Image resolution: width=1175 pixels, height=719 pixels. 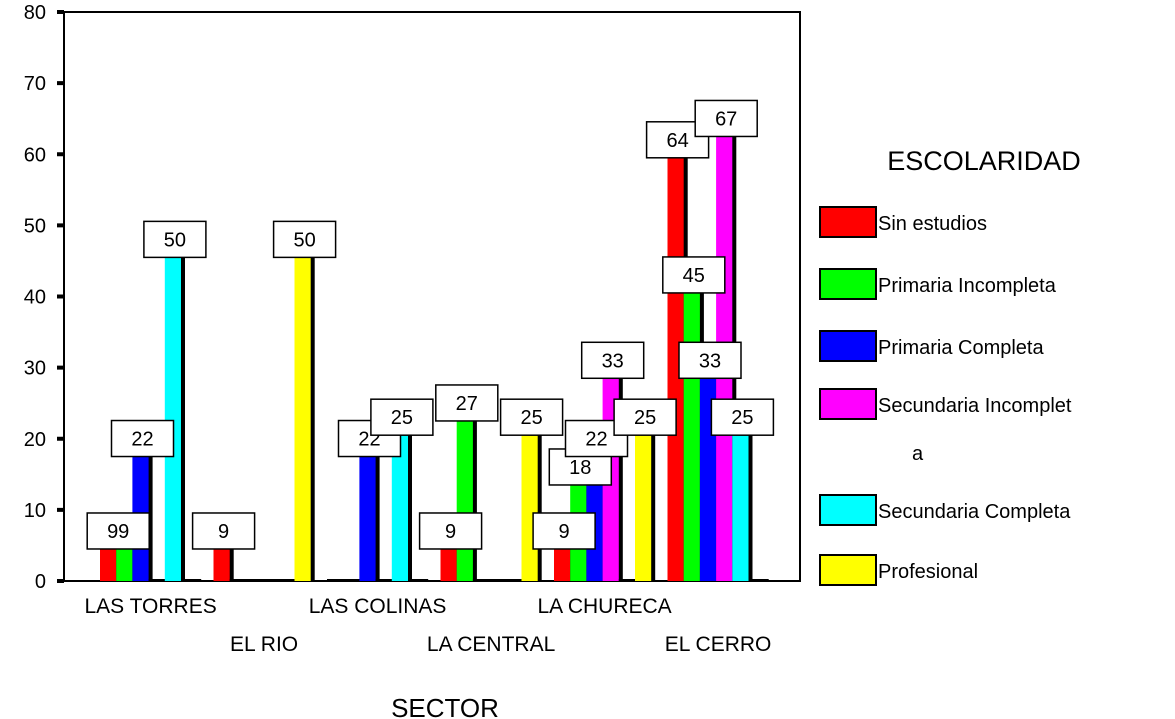 I want to click on x-category-label: LAS TORRES, so click(x=150, y=606).